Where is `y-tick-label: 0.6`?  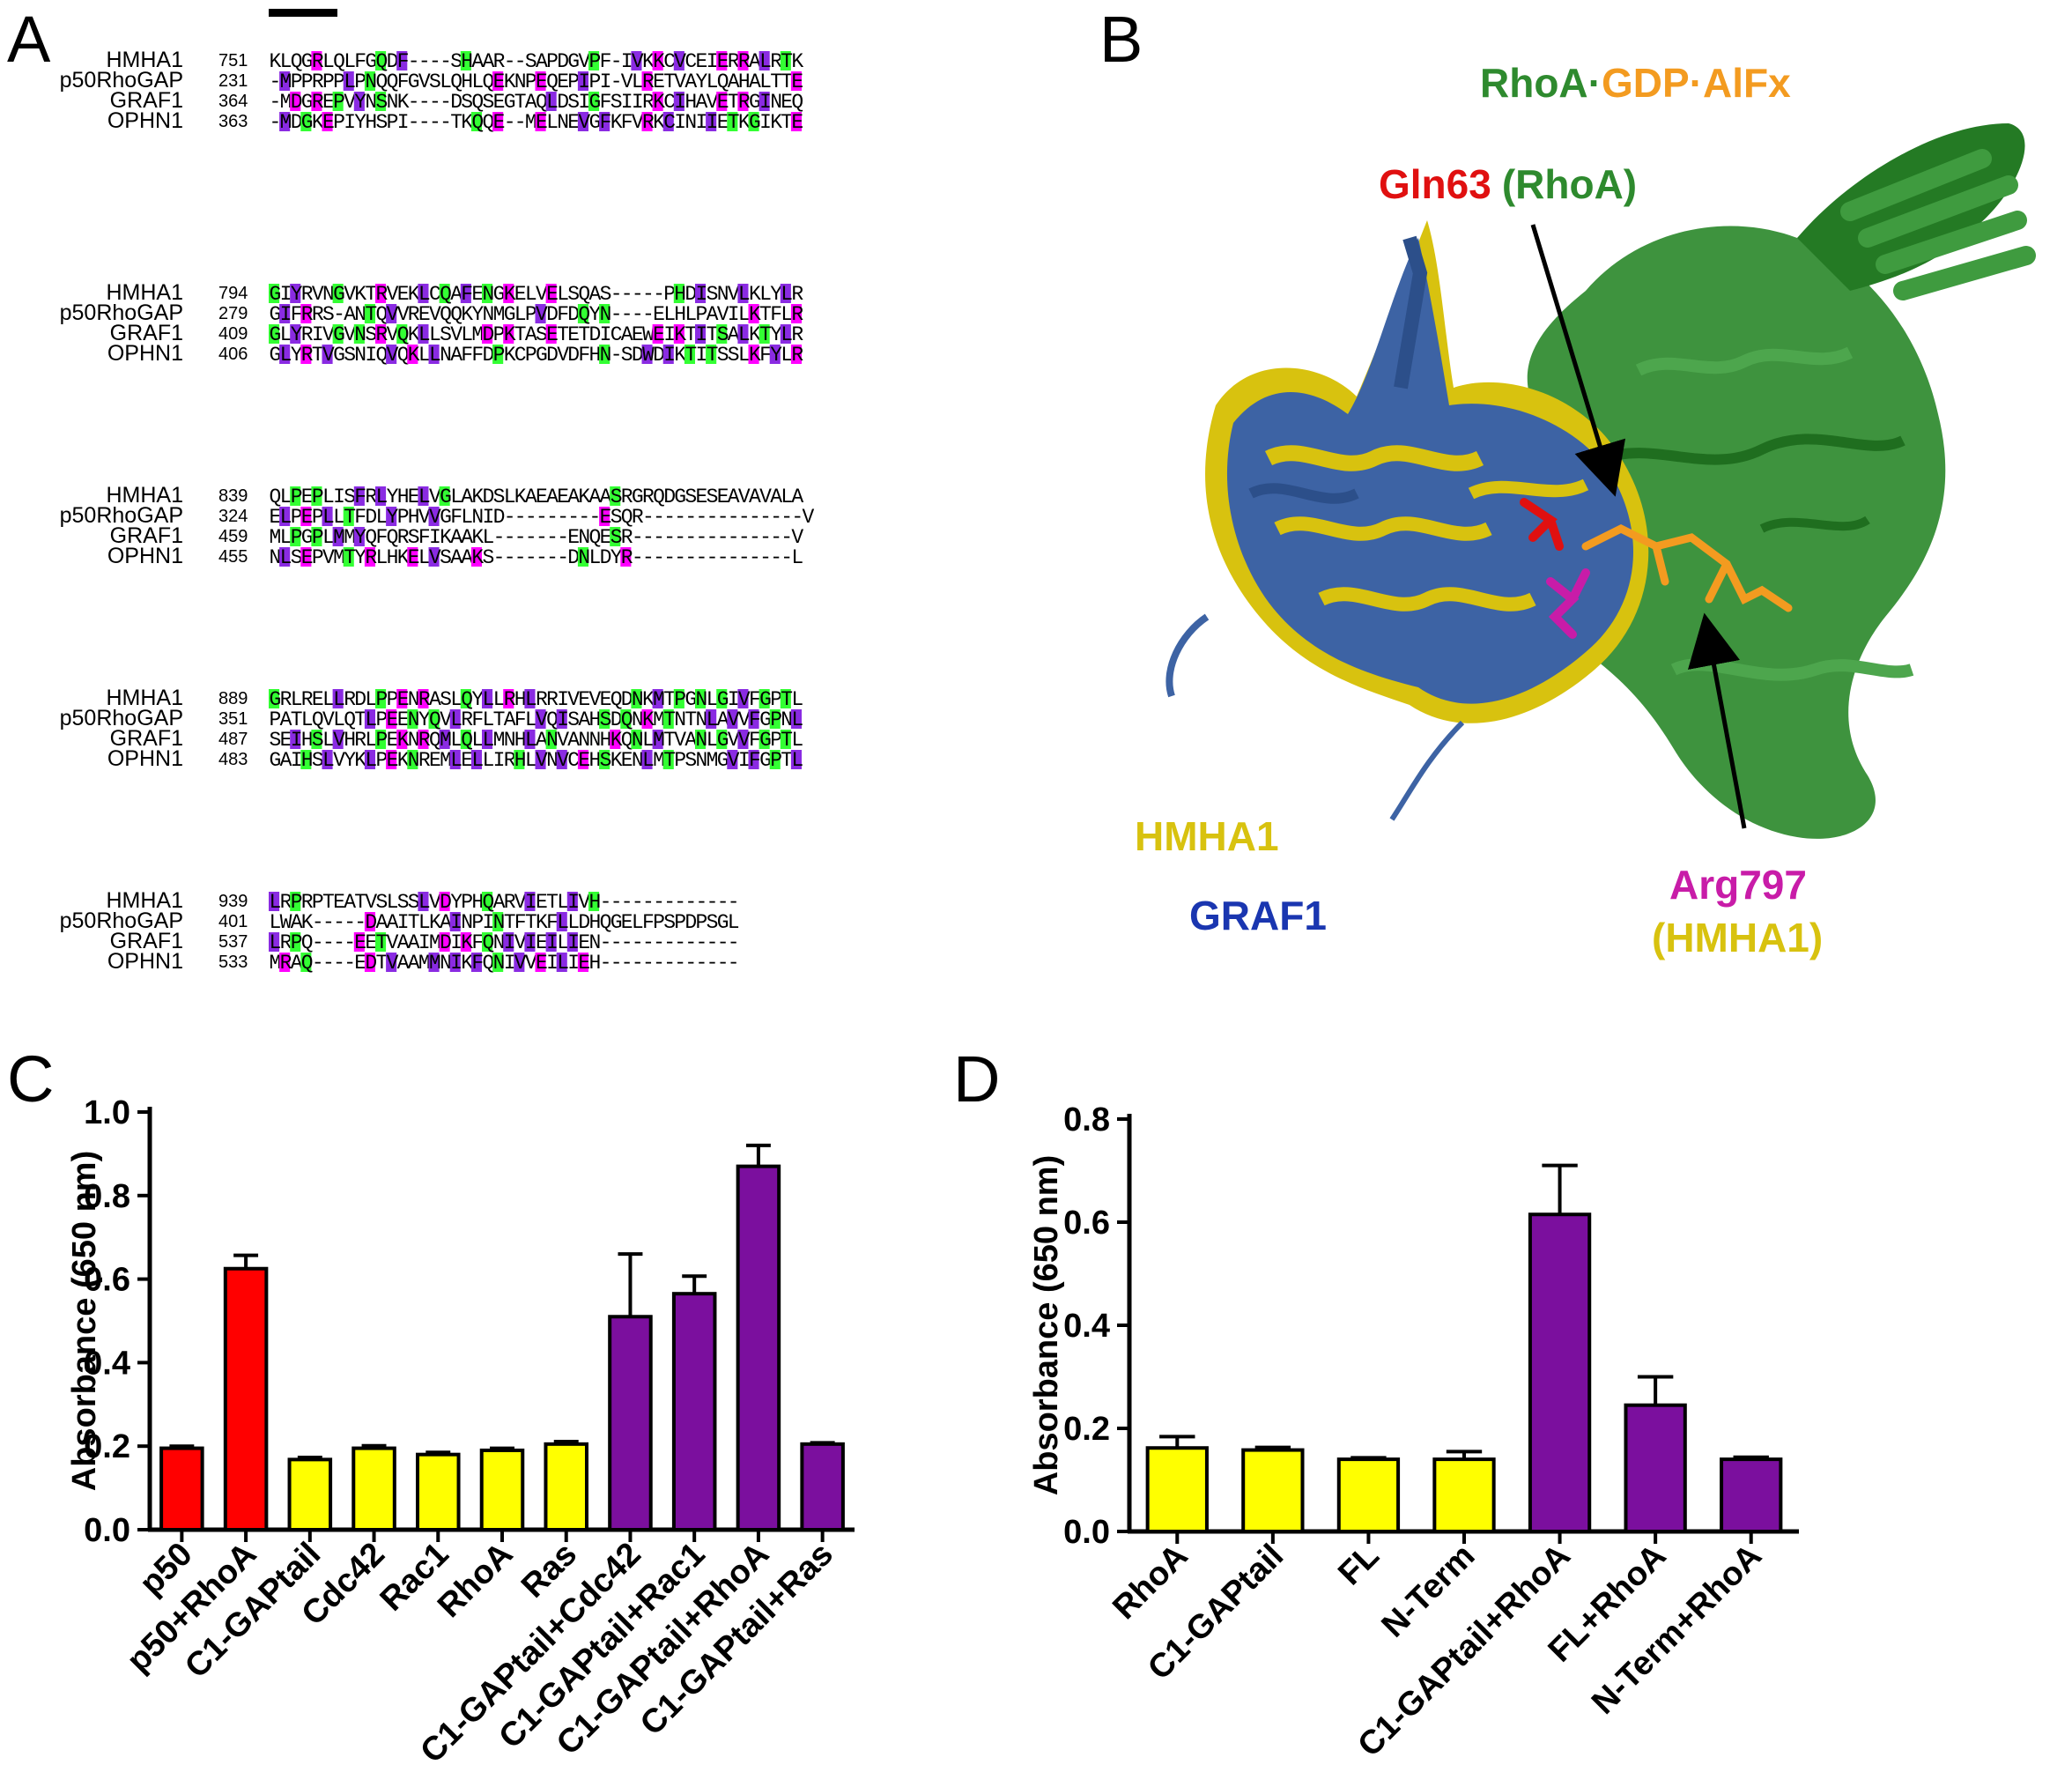
y-tick-label: 0.6 is located at coordinates (107, 1280).